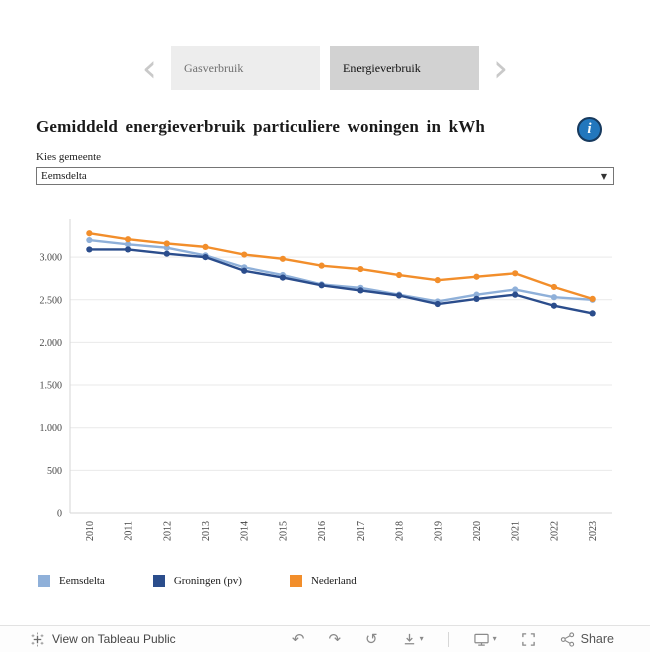 This screenshot has width=650, height=652. Describe the element at coordinates (333, 581) in the screenshot. I see `legend-label: Nederland` at that location.